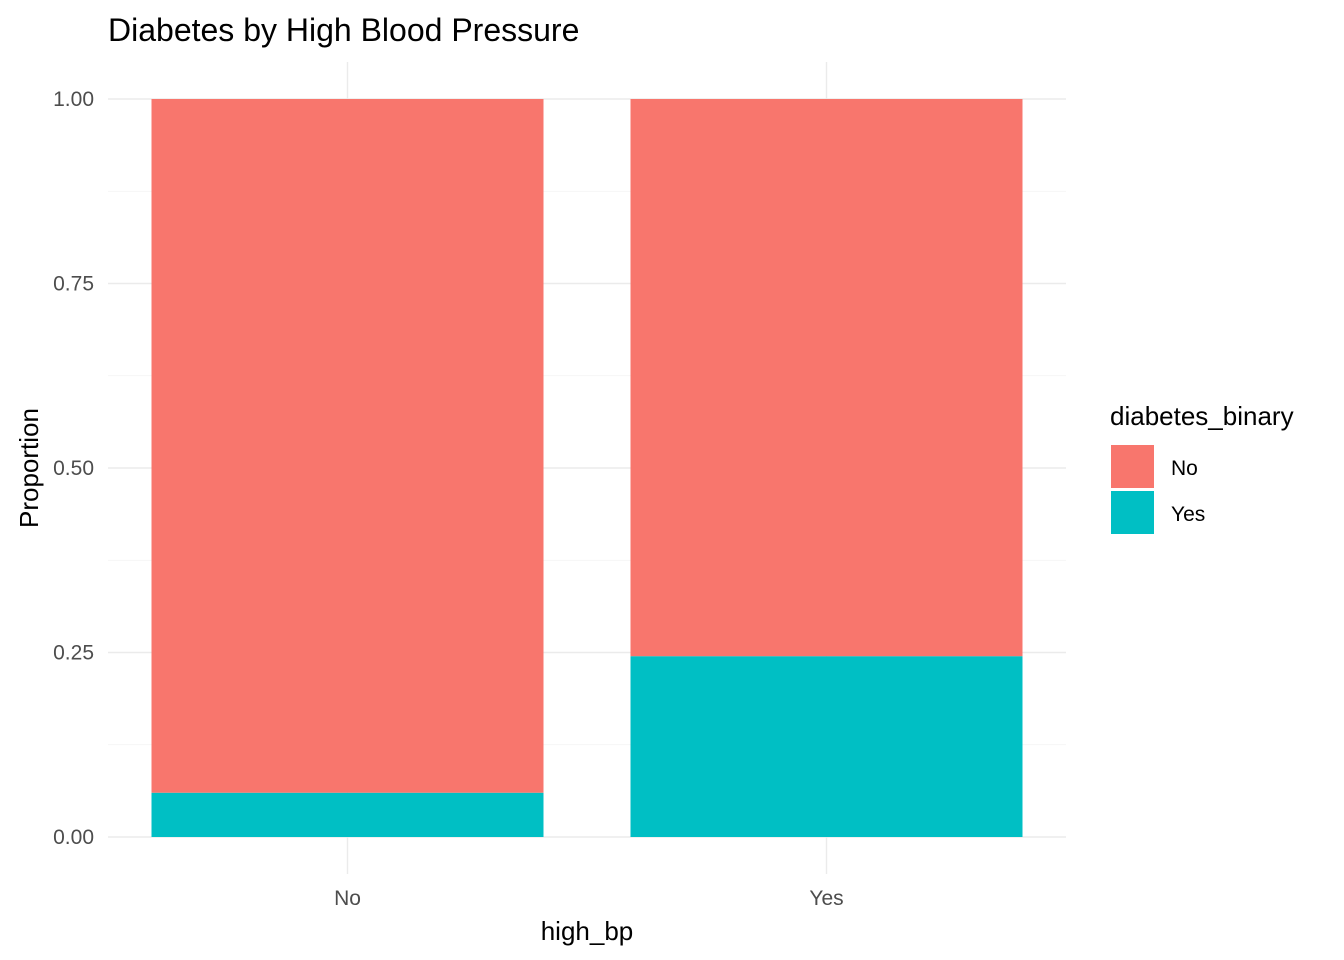 The image size is (1344, 960). I want to click on y-tick-label: 0.00, so click(73, 837).